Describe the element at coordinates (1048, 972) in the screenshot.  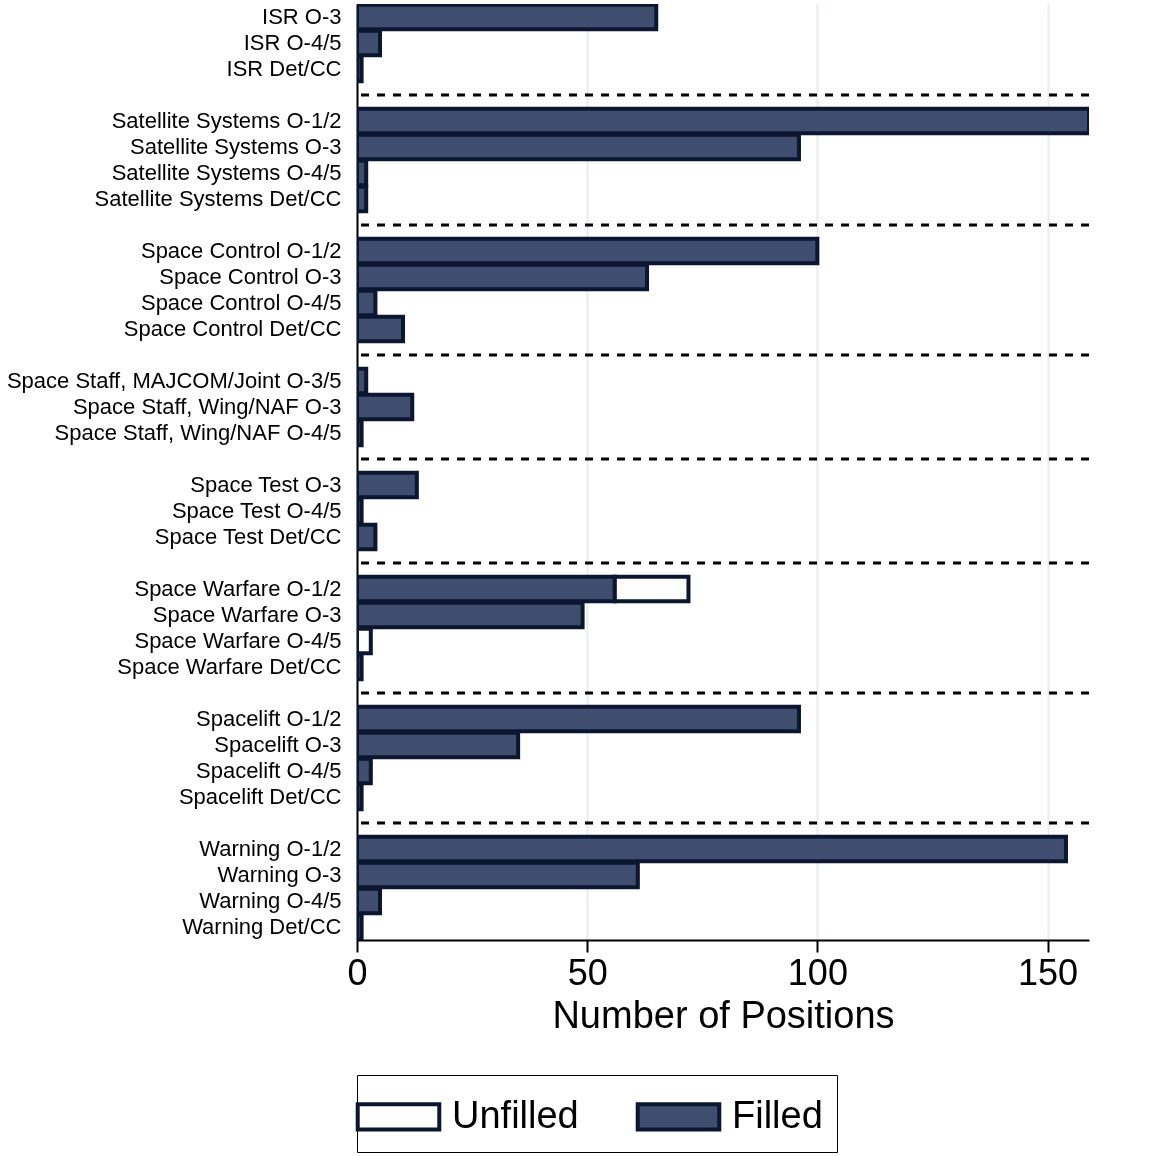
I see `x-tick-label: 150` at that location.